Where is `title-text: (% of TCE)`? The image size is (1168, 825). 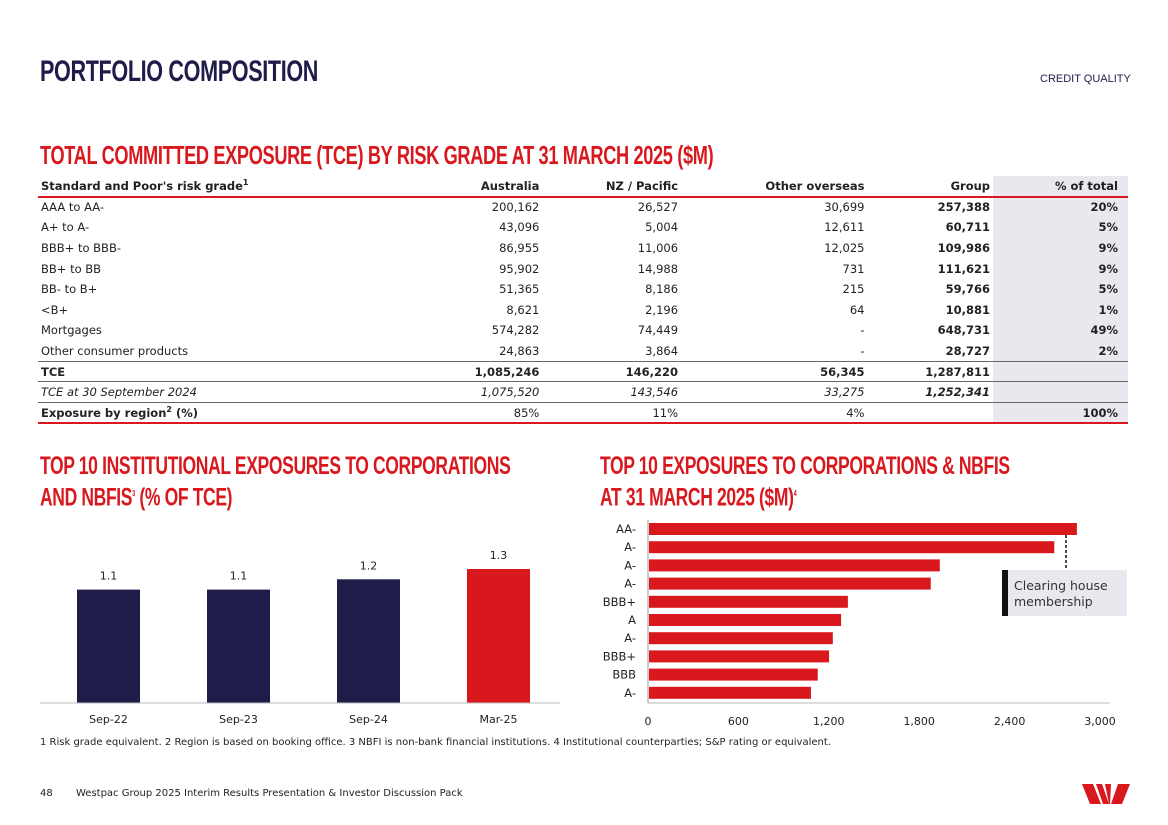
title-text: (% of TCE) is located at coordinates (183, 497).